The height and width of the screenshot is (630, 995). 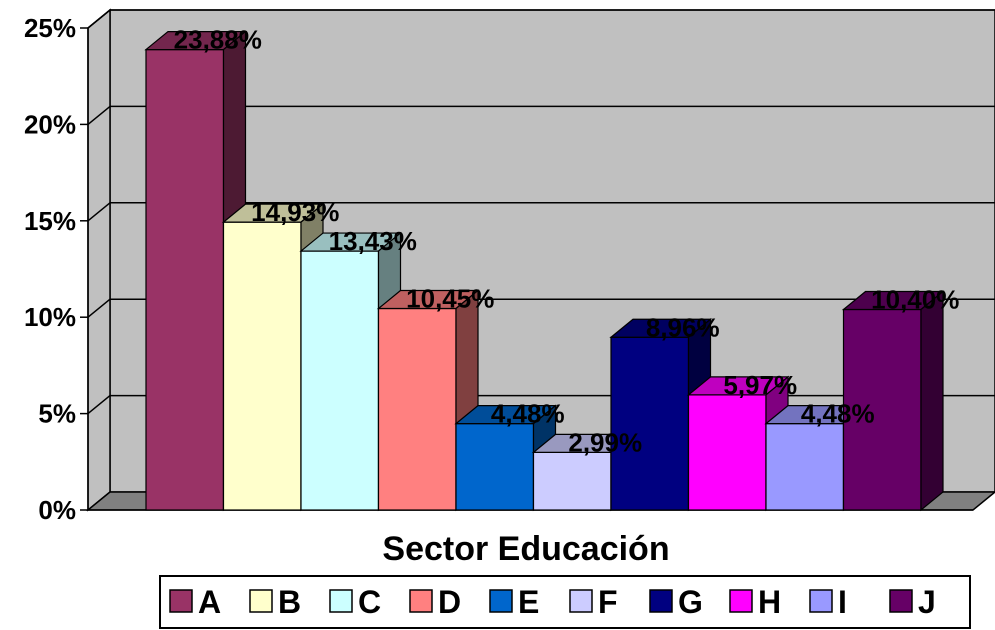 What do you see at coordinates (450, 299) in the screenshot?
I see `data-label-D: 10,45%` at bounding box center [450, 299].